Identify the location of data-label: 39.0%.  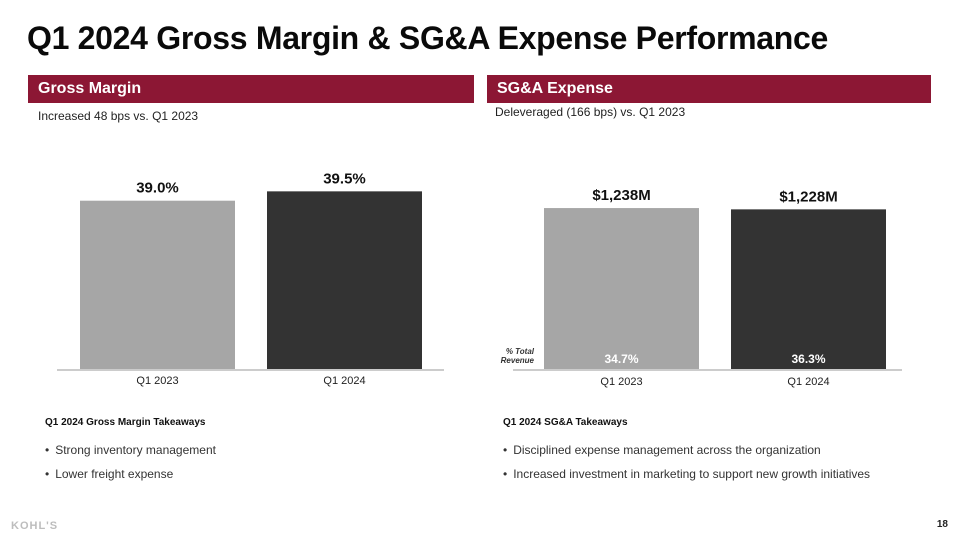
(157, 188).